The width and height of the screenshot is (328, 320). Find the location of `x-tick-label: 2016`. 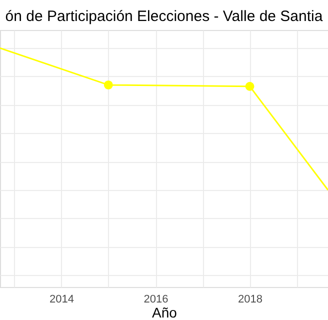

x-tick-label: 2016 is located at coordinates (156, 300).